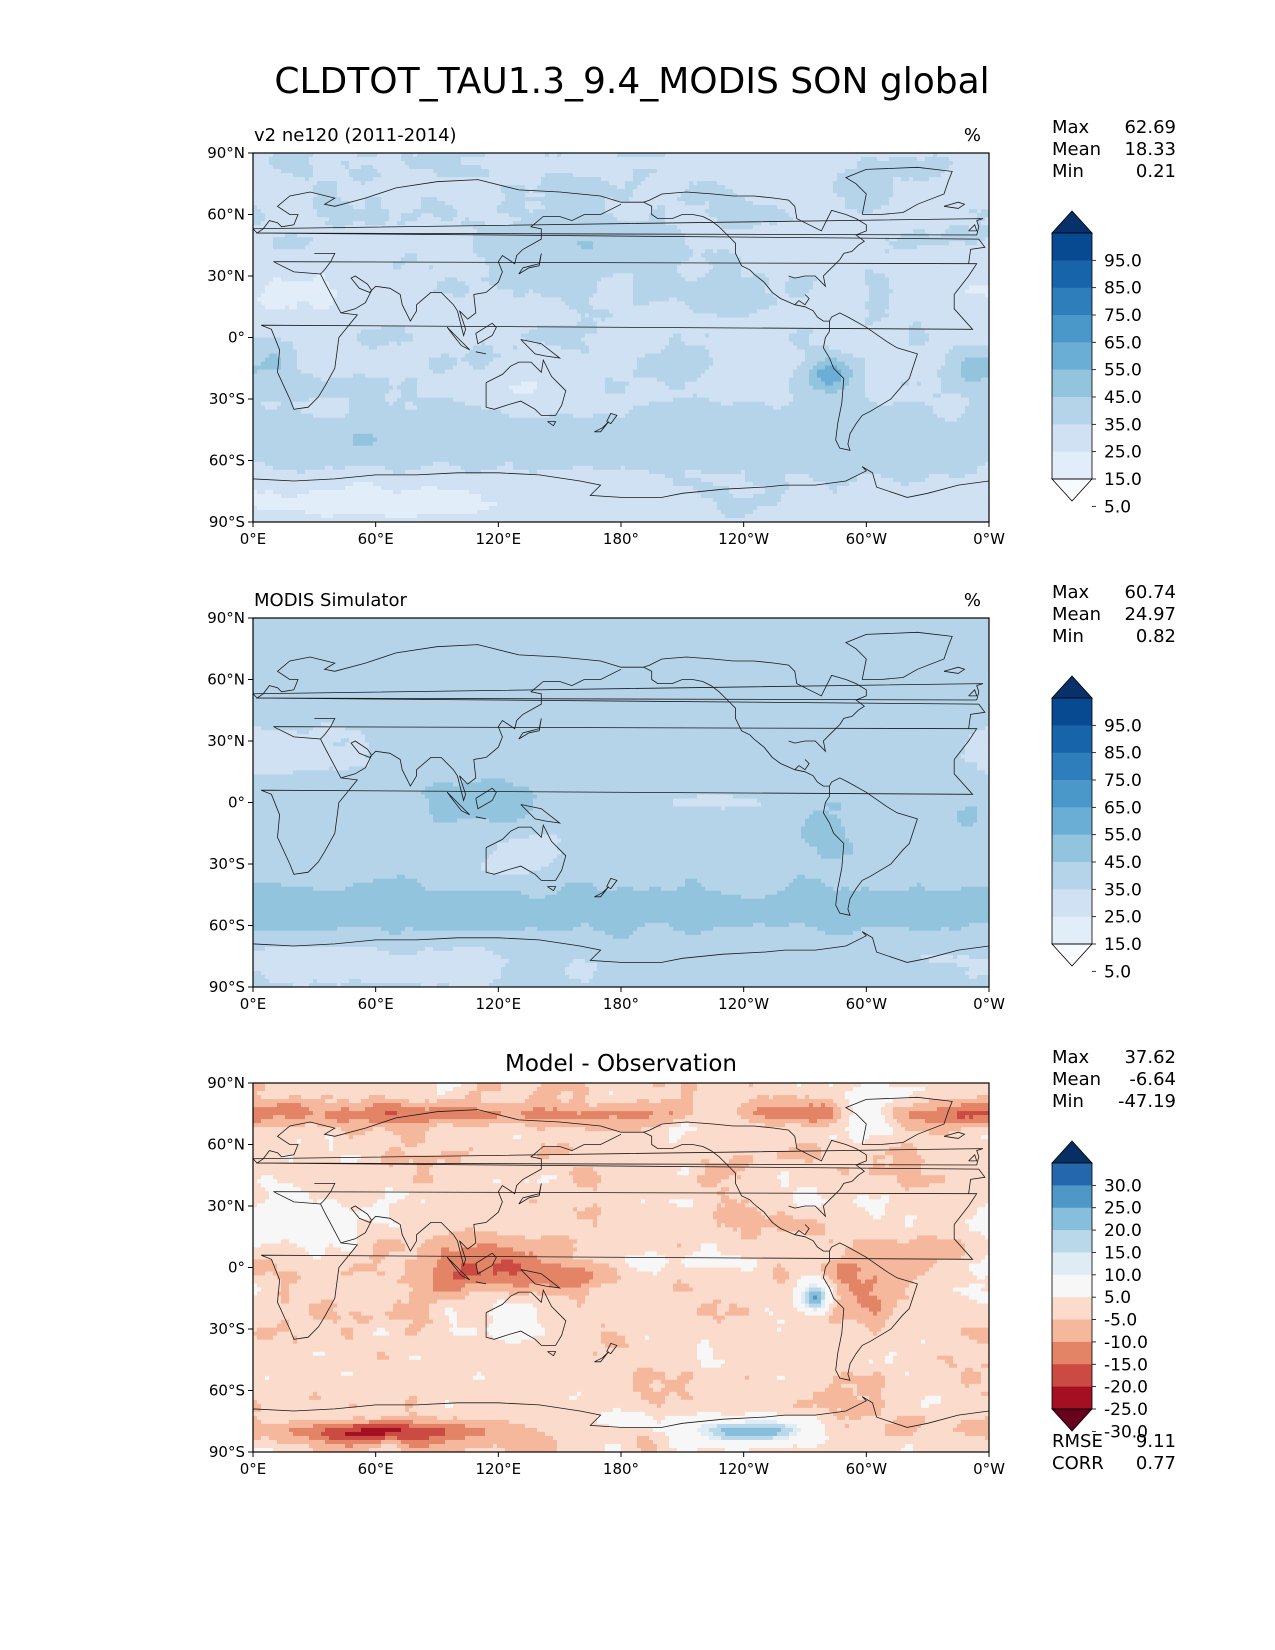  I want to click on colorbar-label: 35.0, so click(1123, 425).